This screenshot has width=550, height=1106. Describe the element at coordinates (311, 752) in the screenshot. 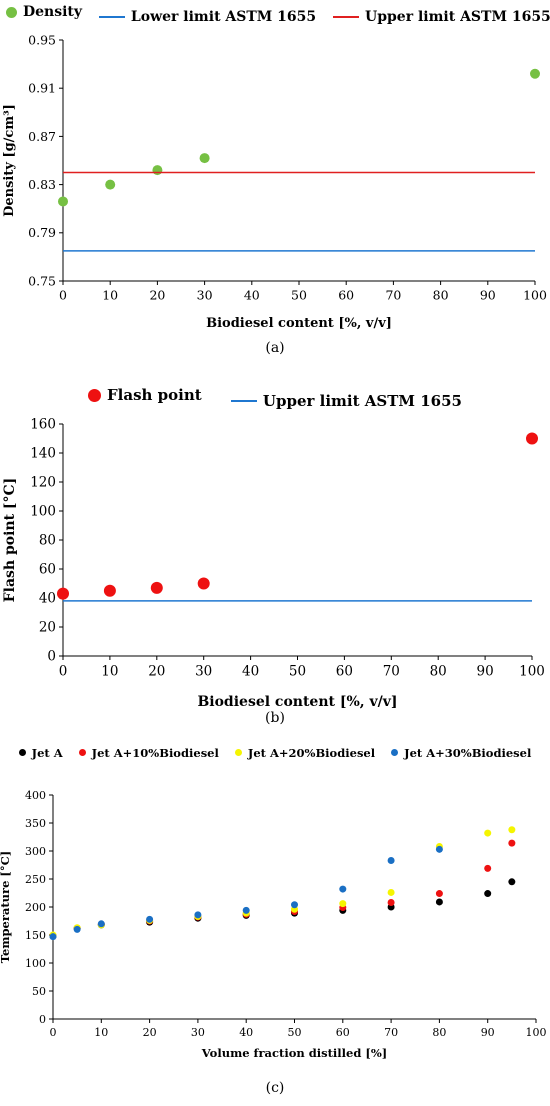

I see `legend-label-jet-a-20: Jet A+20%Biodiesel` at that location.